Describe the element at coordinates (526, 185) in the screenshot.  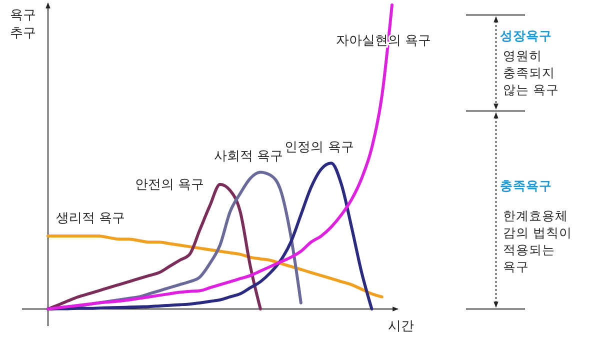
I see `text: 충족욕구` at that location.